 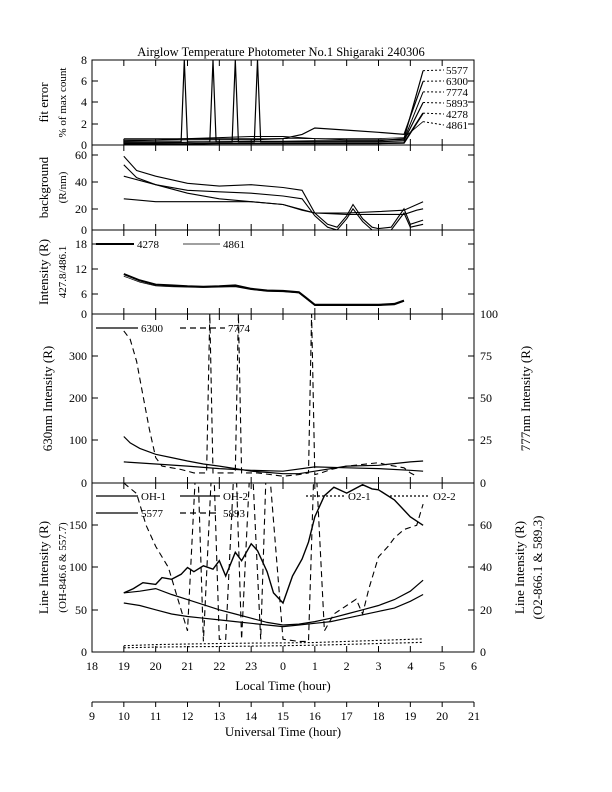 What do you see at coordinates (84, 102) in the screenshot?
I see `y-tick-label: 4` at bounding box center [84, 102].